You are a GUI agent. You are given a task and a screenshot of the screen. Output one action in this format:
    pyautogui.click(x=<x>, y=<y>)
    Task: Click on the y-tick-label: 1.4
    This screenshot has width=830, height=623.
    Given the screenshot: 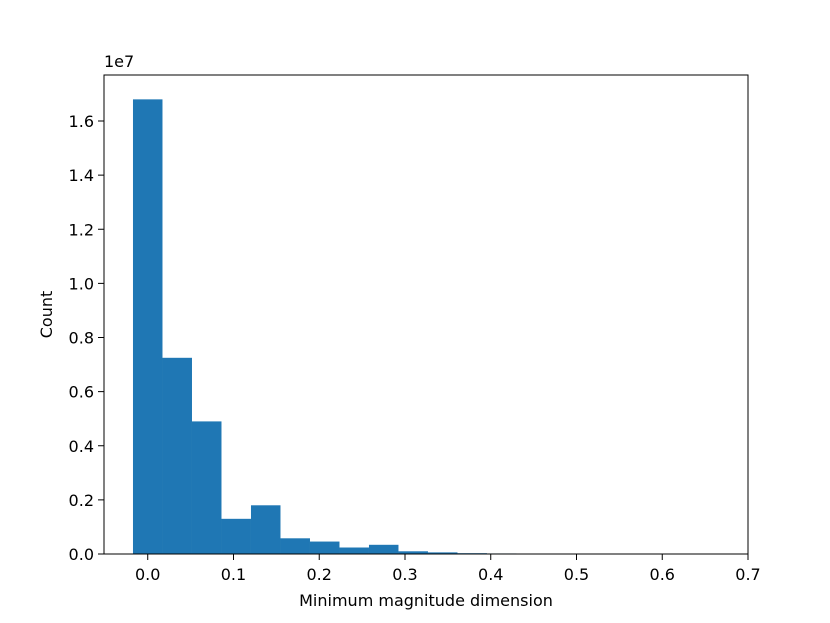 What is the action you would take?
    pyautogui.click(x=81, y=175)
    